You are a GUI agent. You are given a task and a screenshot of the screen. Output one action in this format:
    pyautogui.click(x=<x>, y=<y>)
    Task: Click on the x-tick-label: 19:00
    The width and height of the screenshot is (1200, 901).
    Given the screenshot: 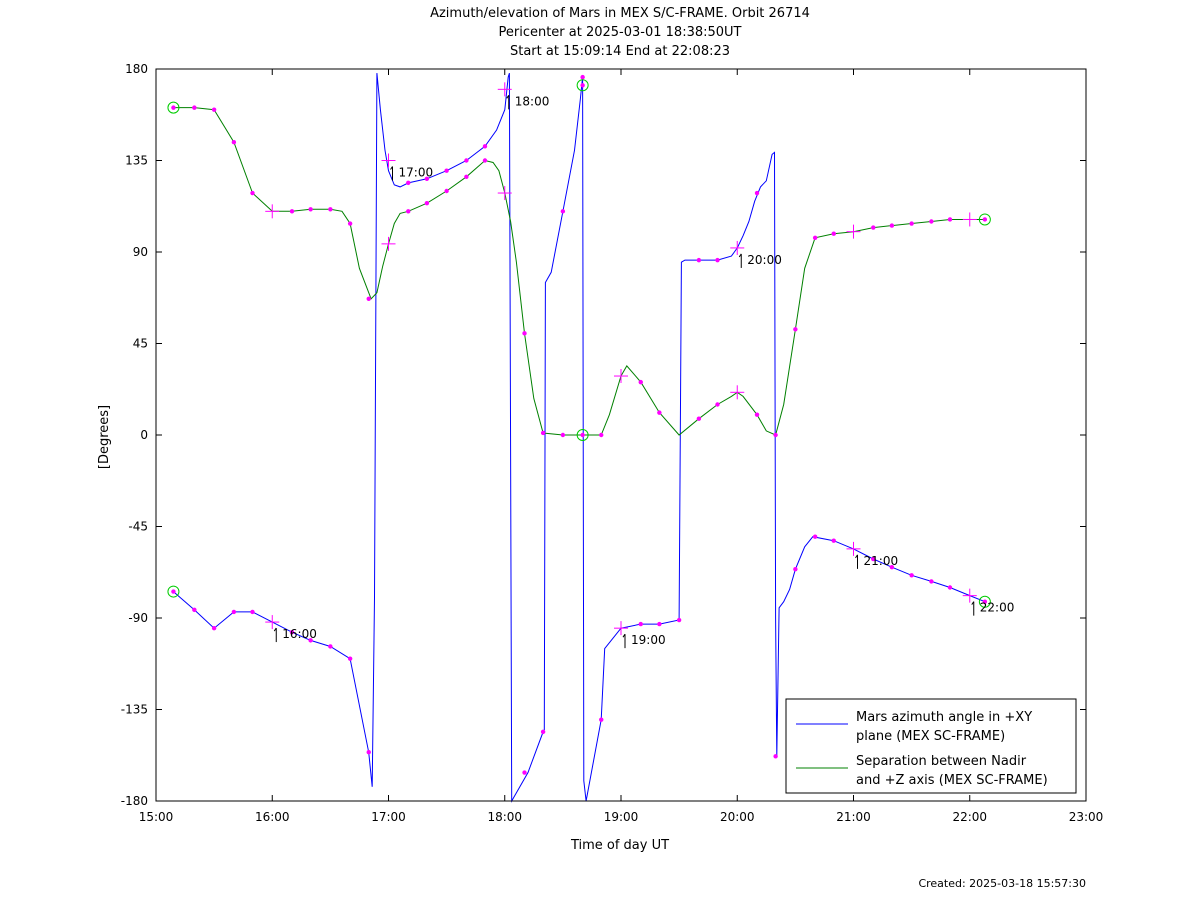 What is the action you would take?
    pyautogui.click(x=621, y=817)
    